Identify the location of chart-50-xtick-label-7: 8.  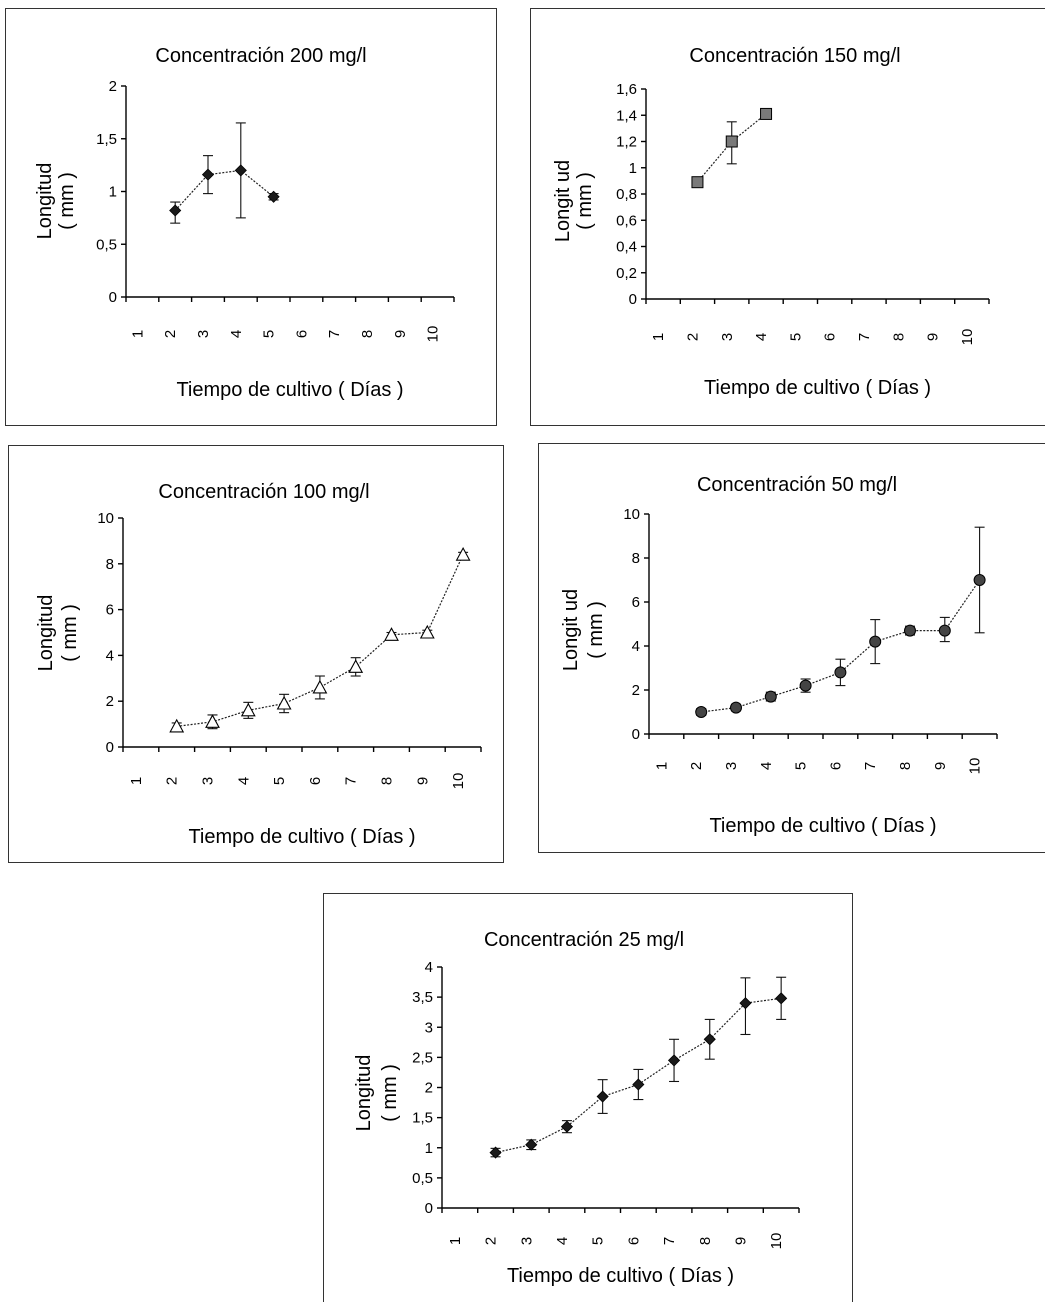
(905, 766).